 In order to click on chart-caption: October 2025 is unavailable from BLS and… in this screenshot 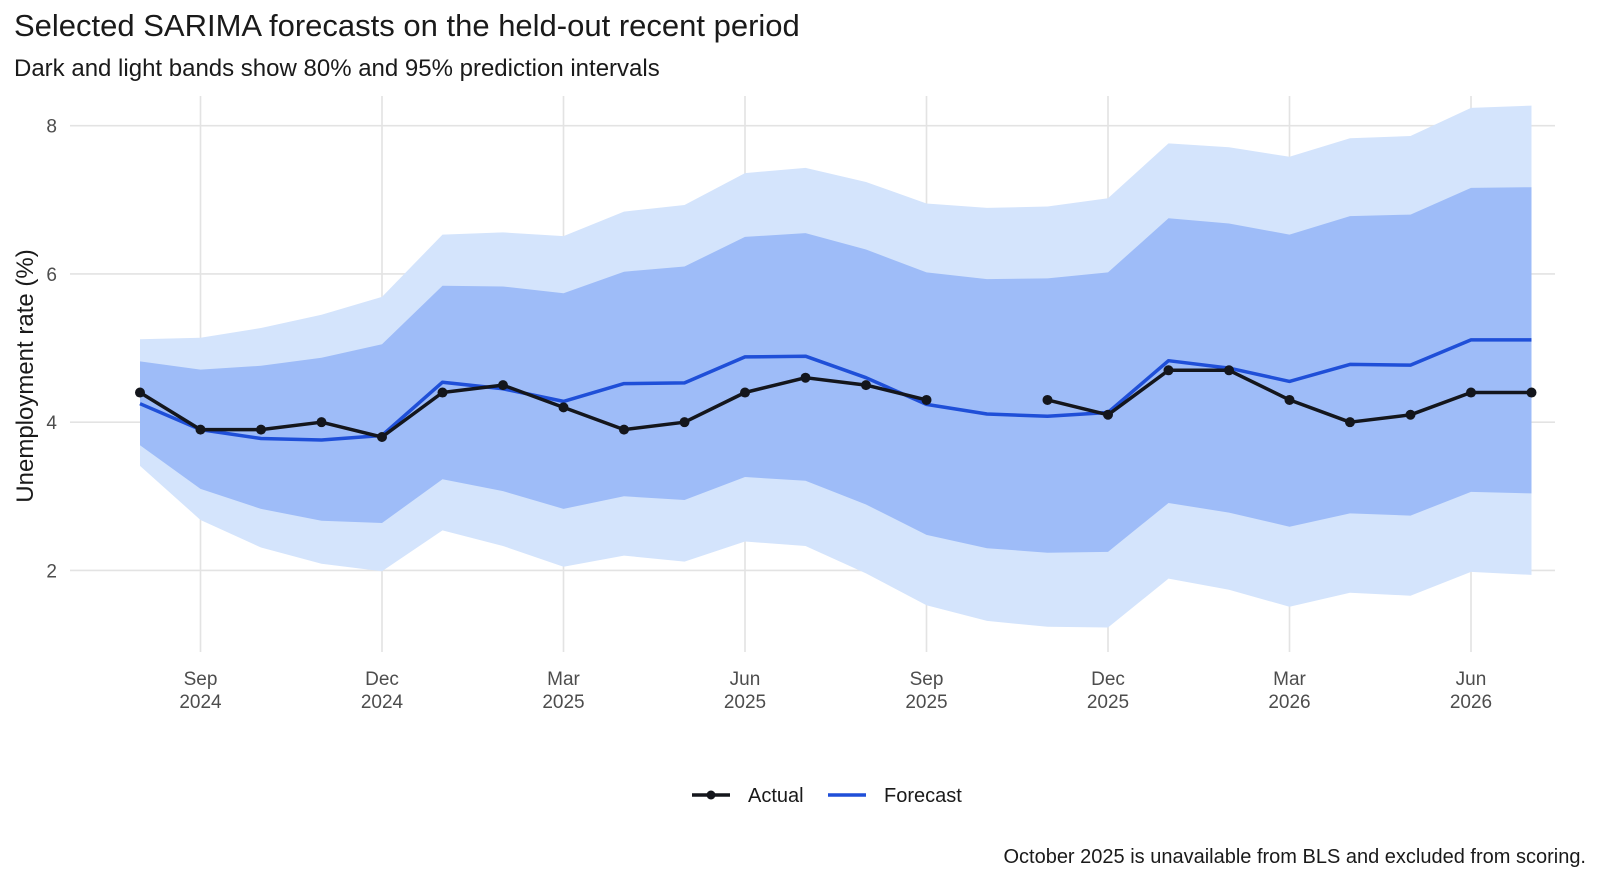, I will do `click(1294, 857)`.